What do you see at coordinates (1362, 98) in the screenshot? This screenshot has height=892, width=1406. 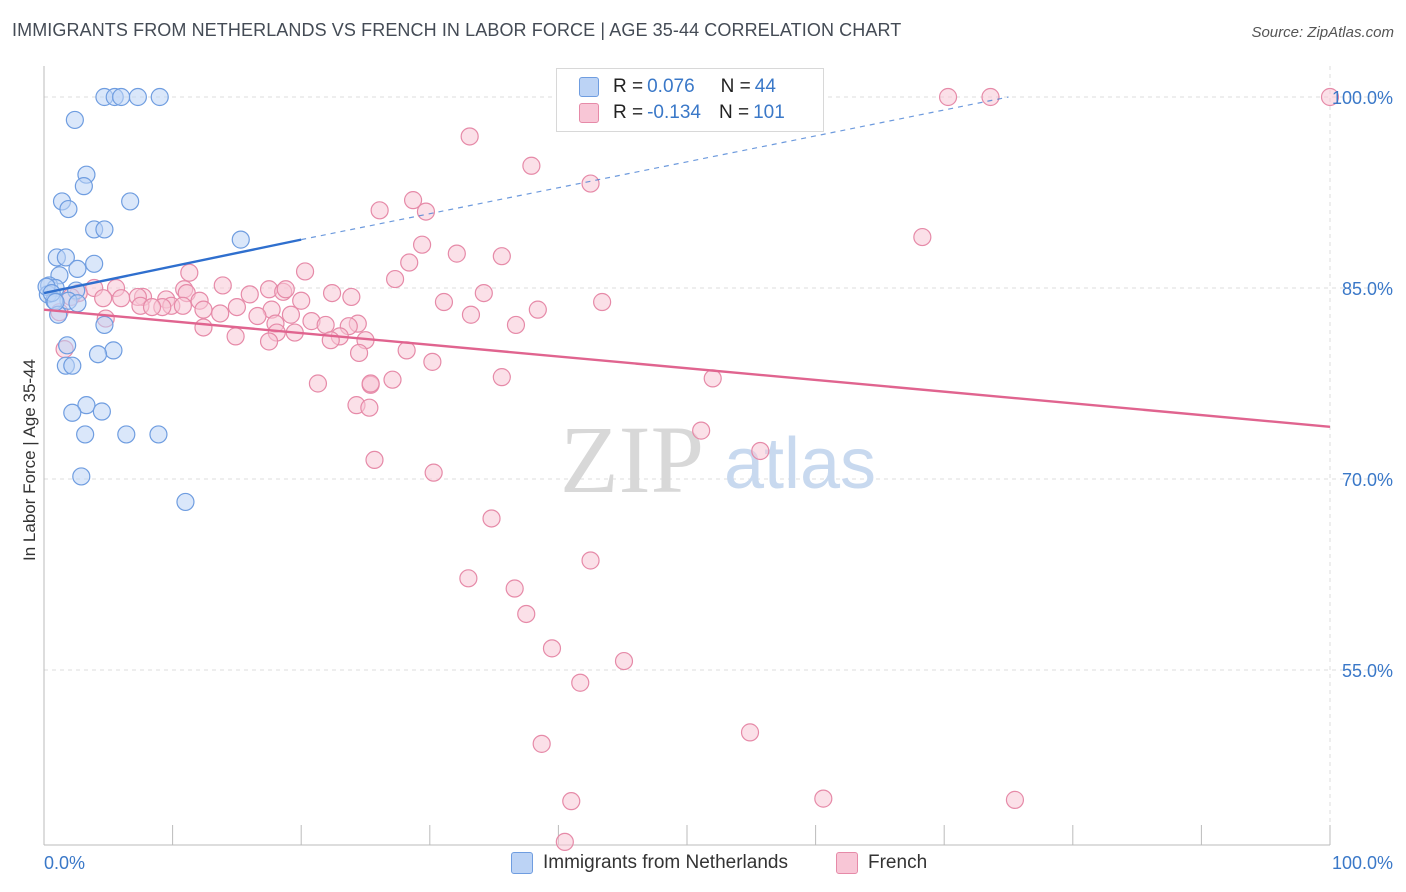 I see `y-tick-label: 100.0%` at bounding box center [1362, 98].